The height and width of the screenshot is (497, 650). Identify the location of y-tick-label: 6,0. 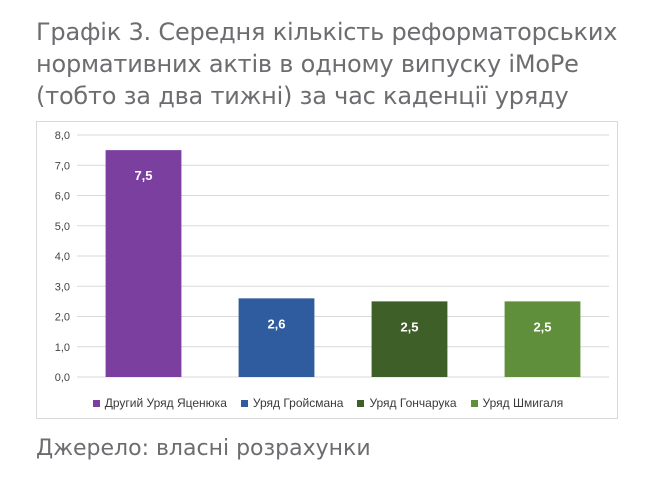
(62, 197).